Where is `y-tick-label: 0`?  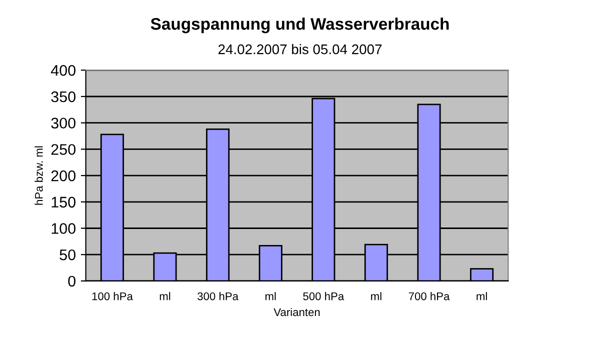 y-tick-label: 0 is located at coordinates (72, 281).